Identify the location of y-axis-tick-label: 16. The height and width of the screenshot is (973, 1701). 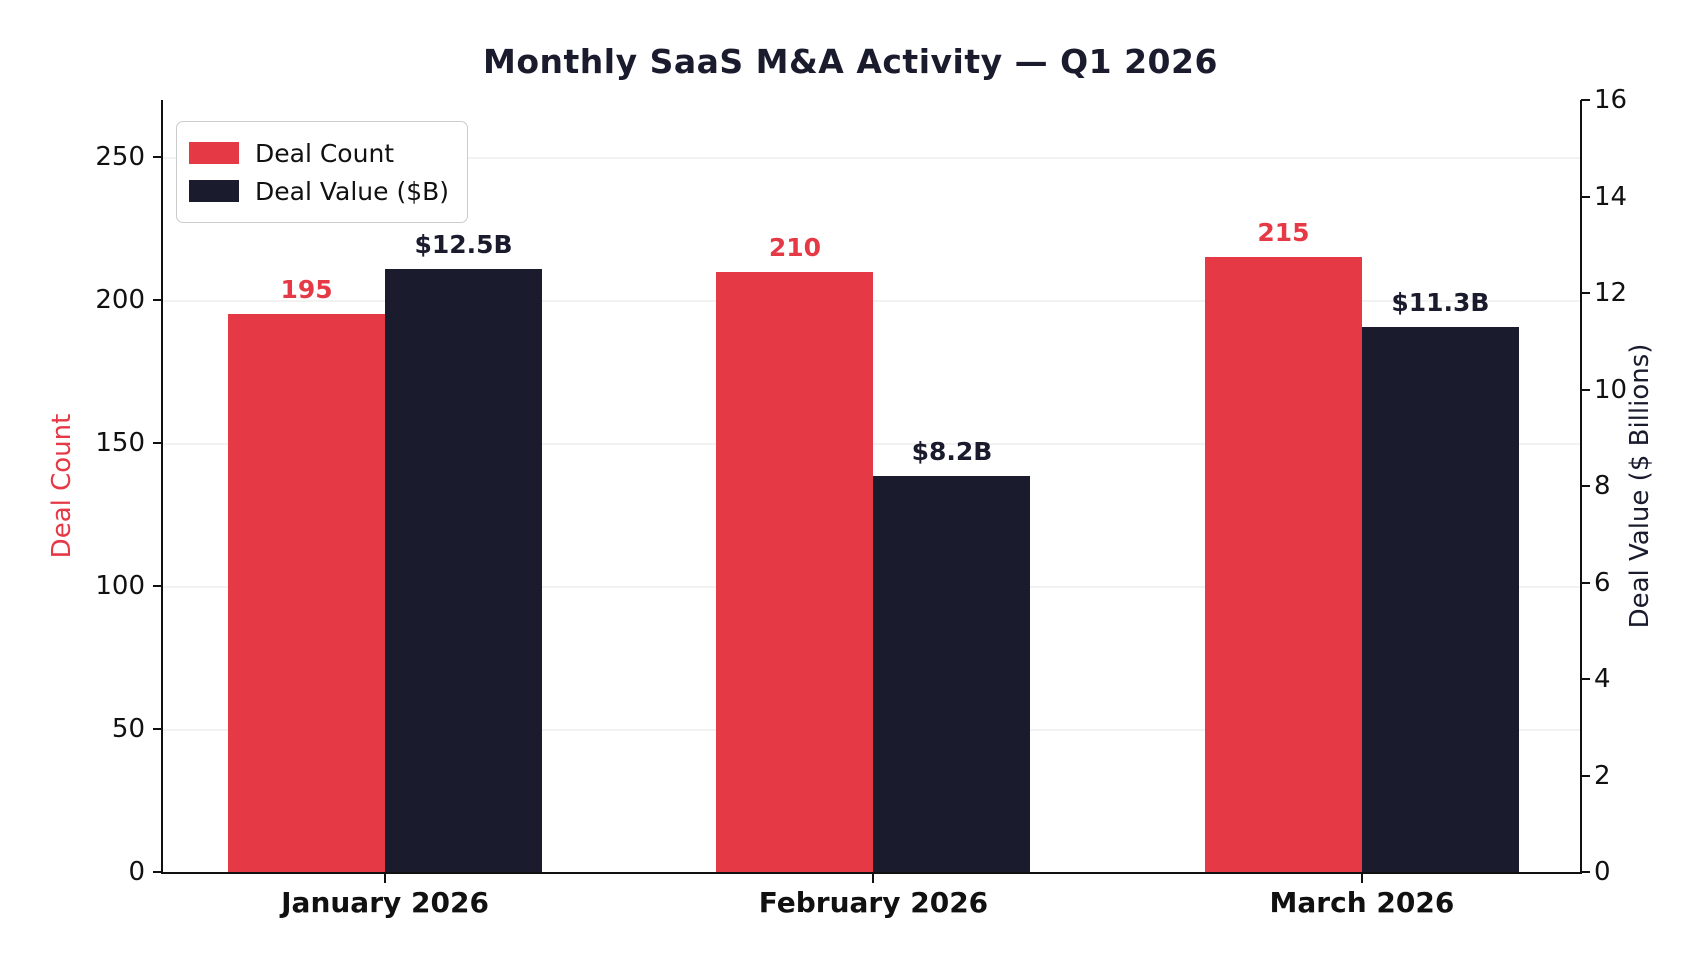
(1611, 100).